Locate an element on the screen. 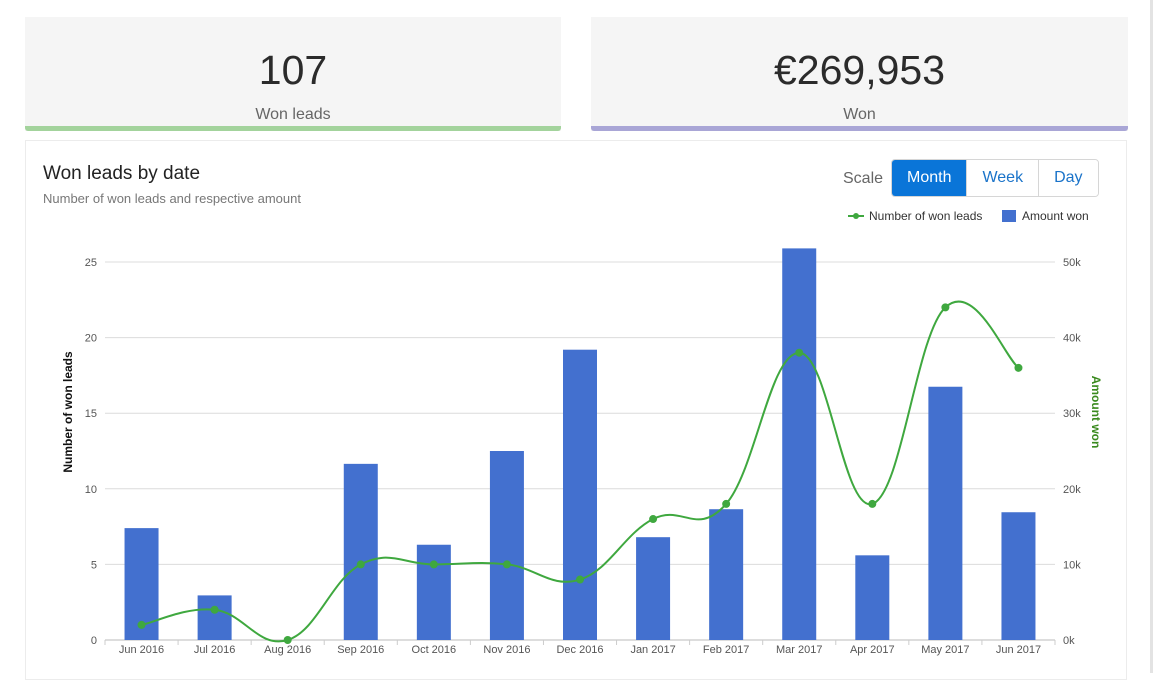 Image resolution: width=1153 pixels, height=680 pixels. won-leads-accent-bar is located at coordinates (293, 128).